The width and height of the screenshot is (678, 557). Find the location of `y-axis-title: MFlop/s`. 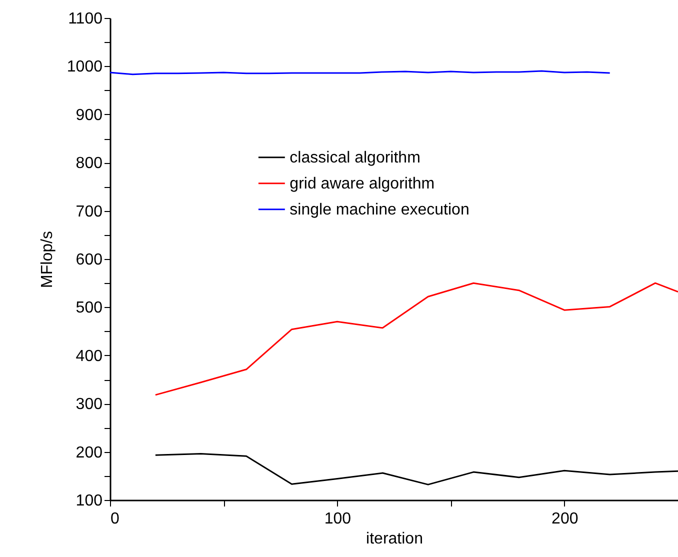

y-axis-title: MFlop/s is located at coordinates (47, 259).